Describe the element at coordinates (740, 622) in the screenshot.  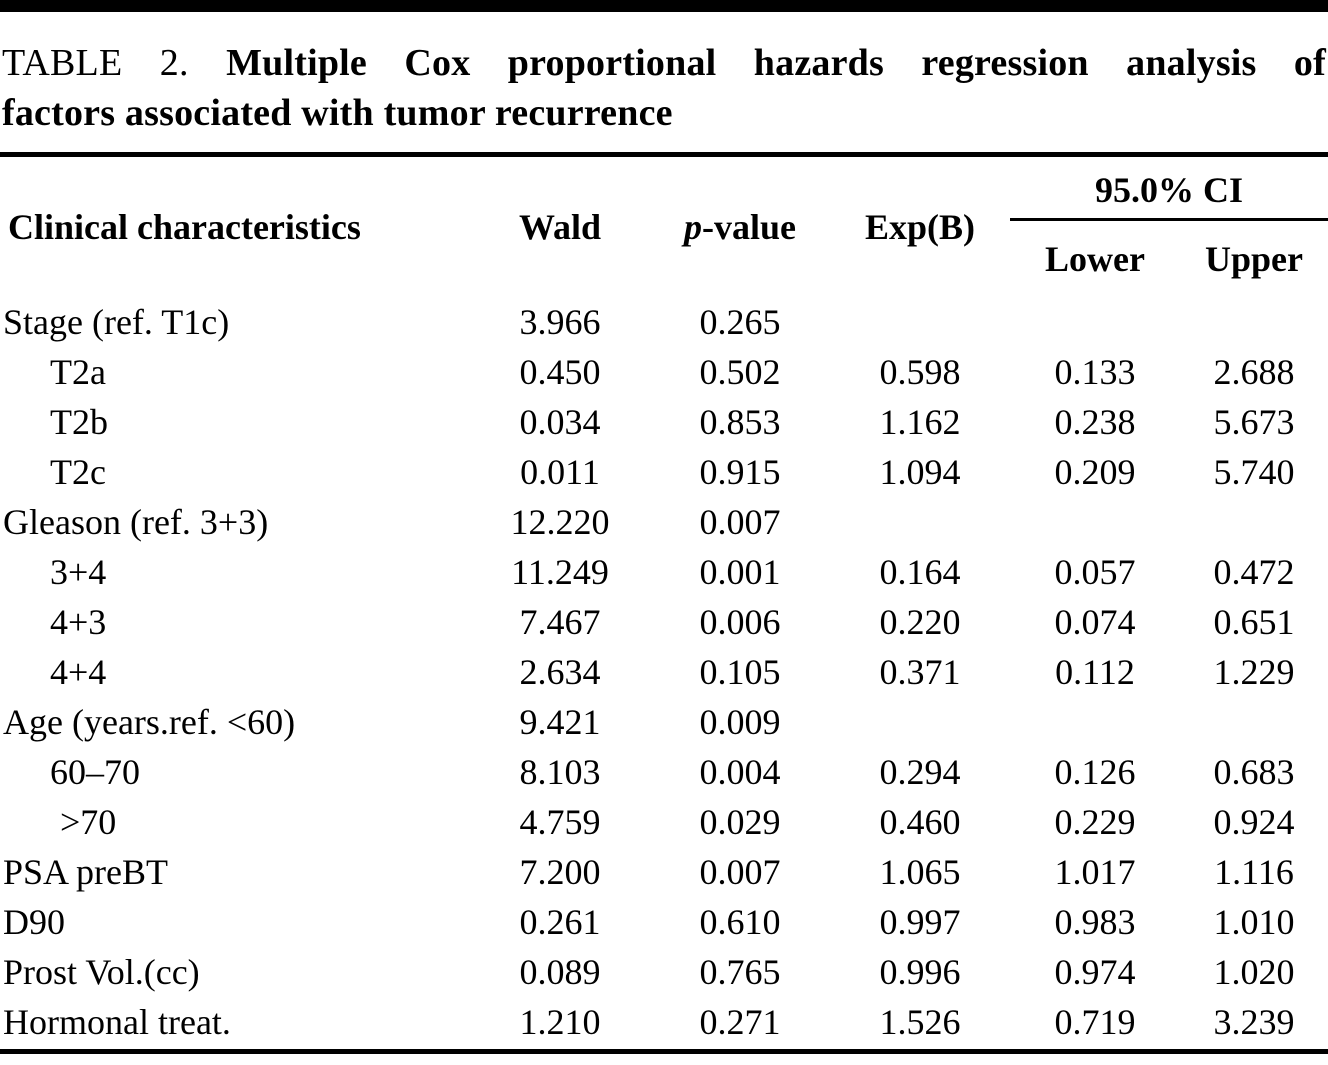
I see `cell-p-value: 0.006` at that location.